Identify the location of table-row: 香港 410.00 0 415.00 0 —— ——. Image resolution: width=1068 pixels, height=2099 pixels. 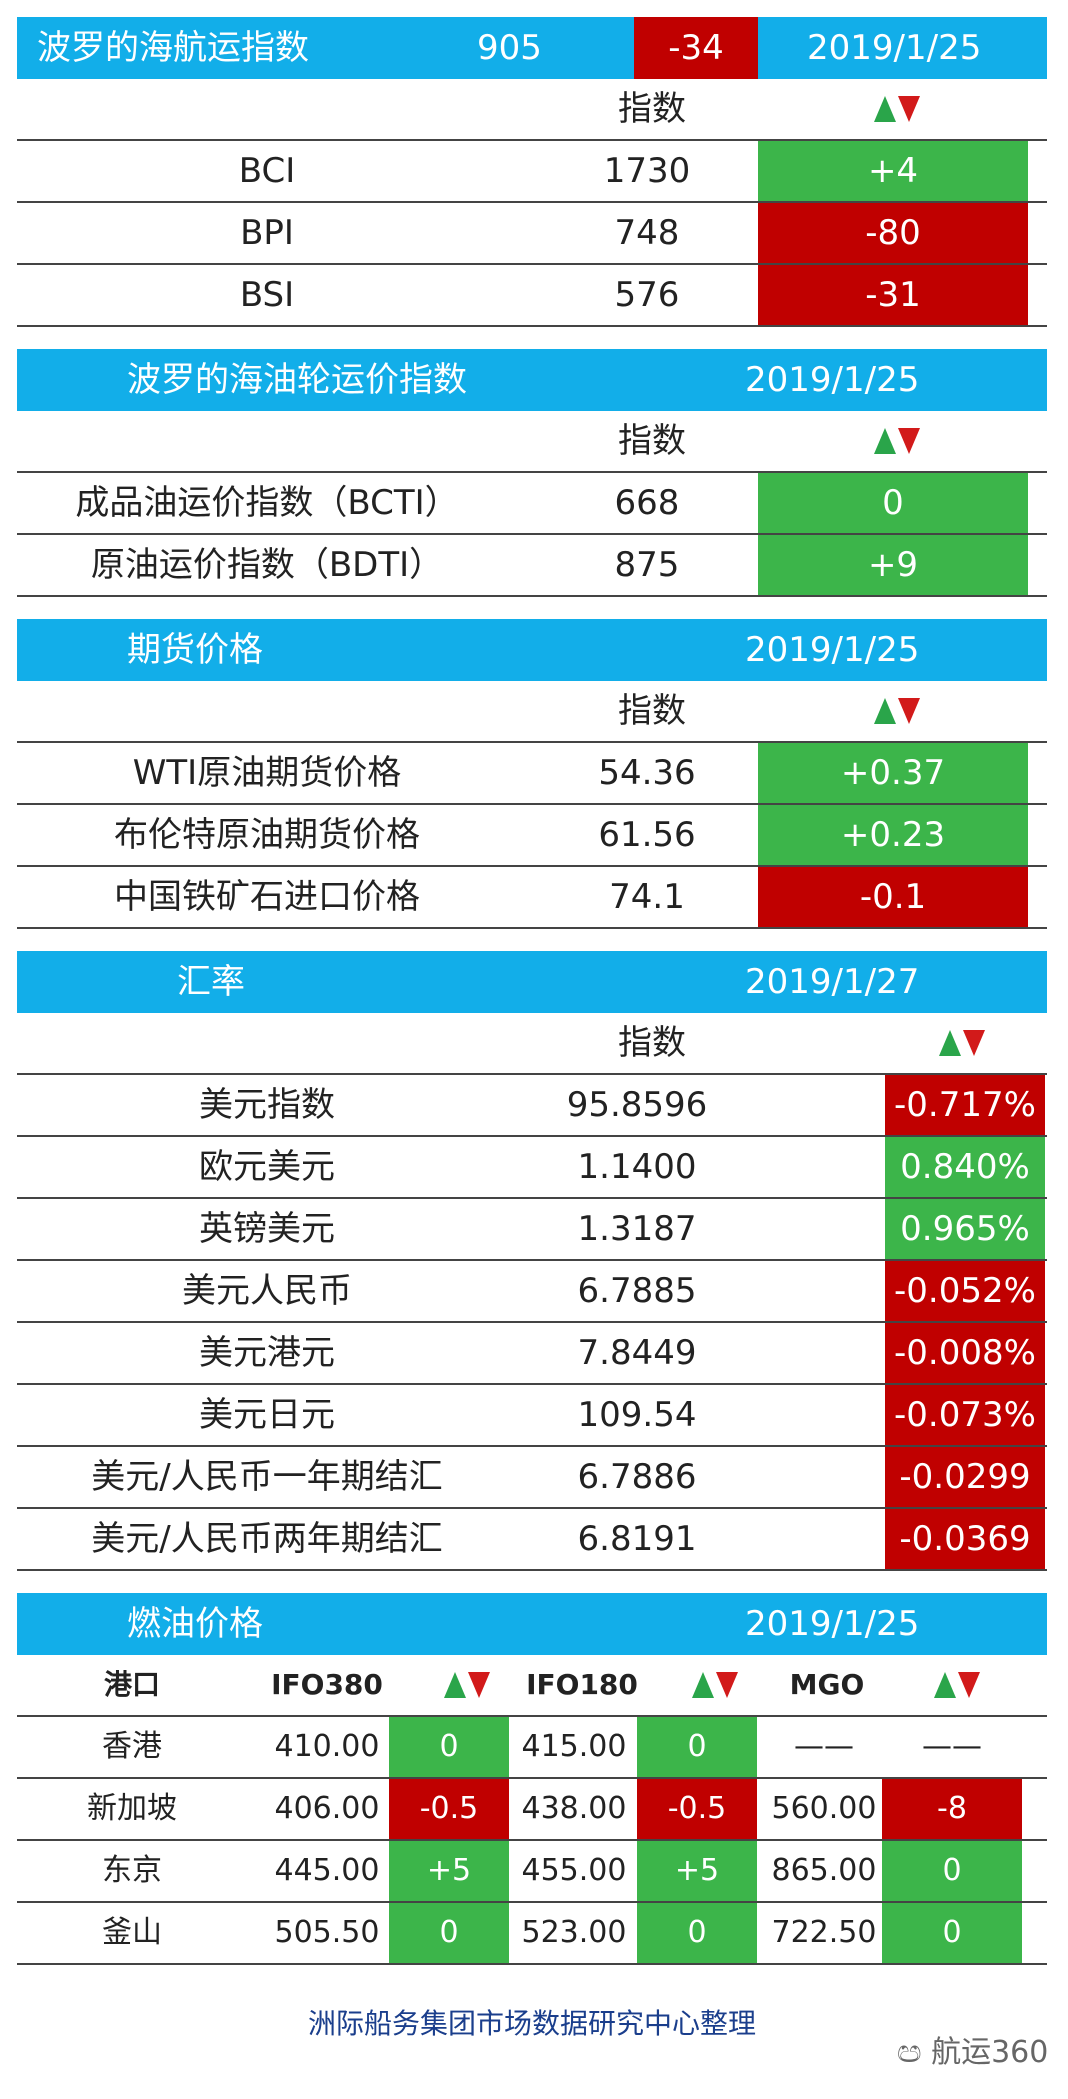
(532, 1748).